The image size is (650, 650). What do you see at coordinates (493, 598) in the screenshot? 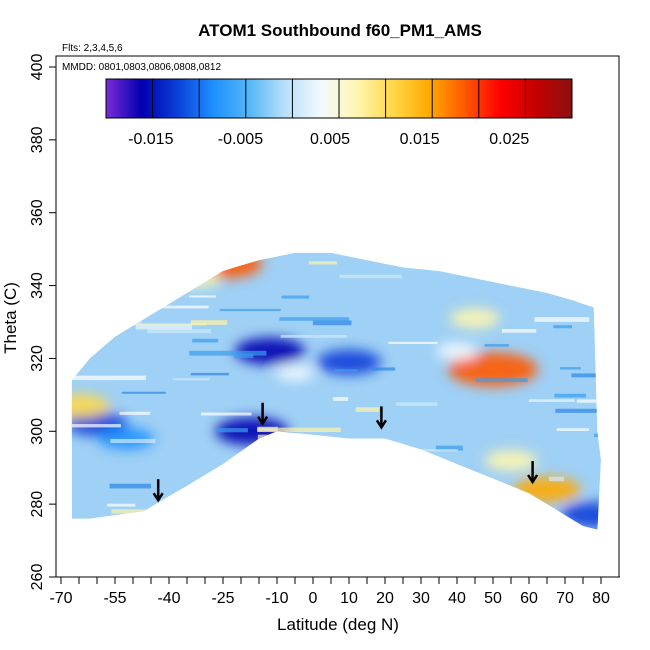
I see `x-tick-label: 50` at bounding box center [493, 598].